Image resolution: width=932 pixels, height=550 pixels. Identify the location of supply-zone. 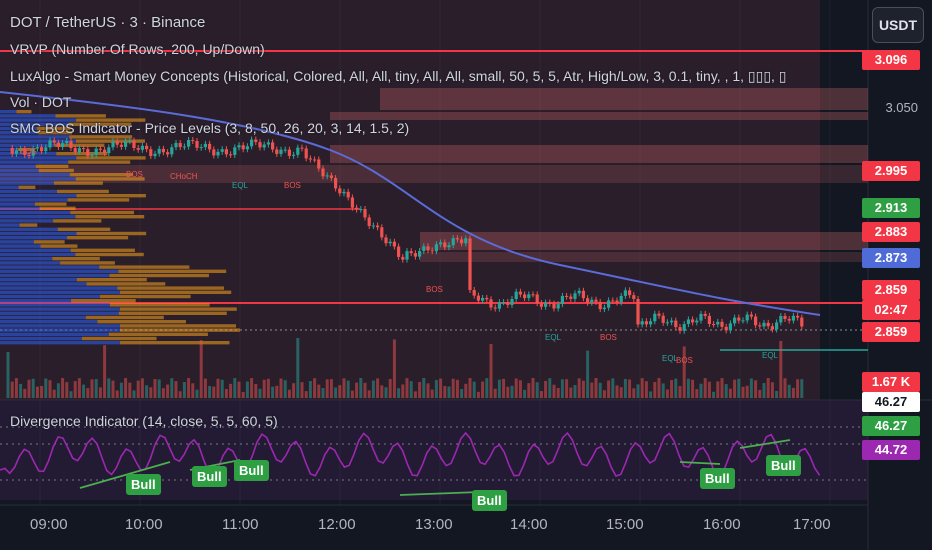
(434, 174).